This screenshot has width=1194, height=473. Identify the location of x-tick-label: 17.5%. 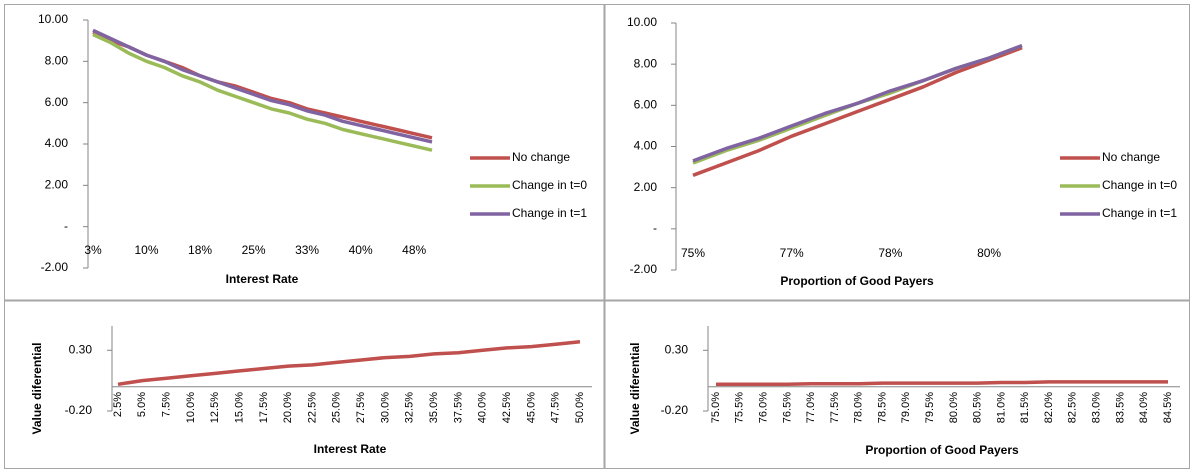
(264, 407).